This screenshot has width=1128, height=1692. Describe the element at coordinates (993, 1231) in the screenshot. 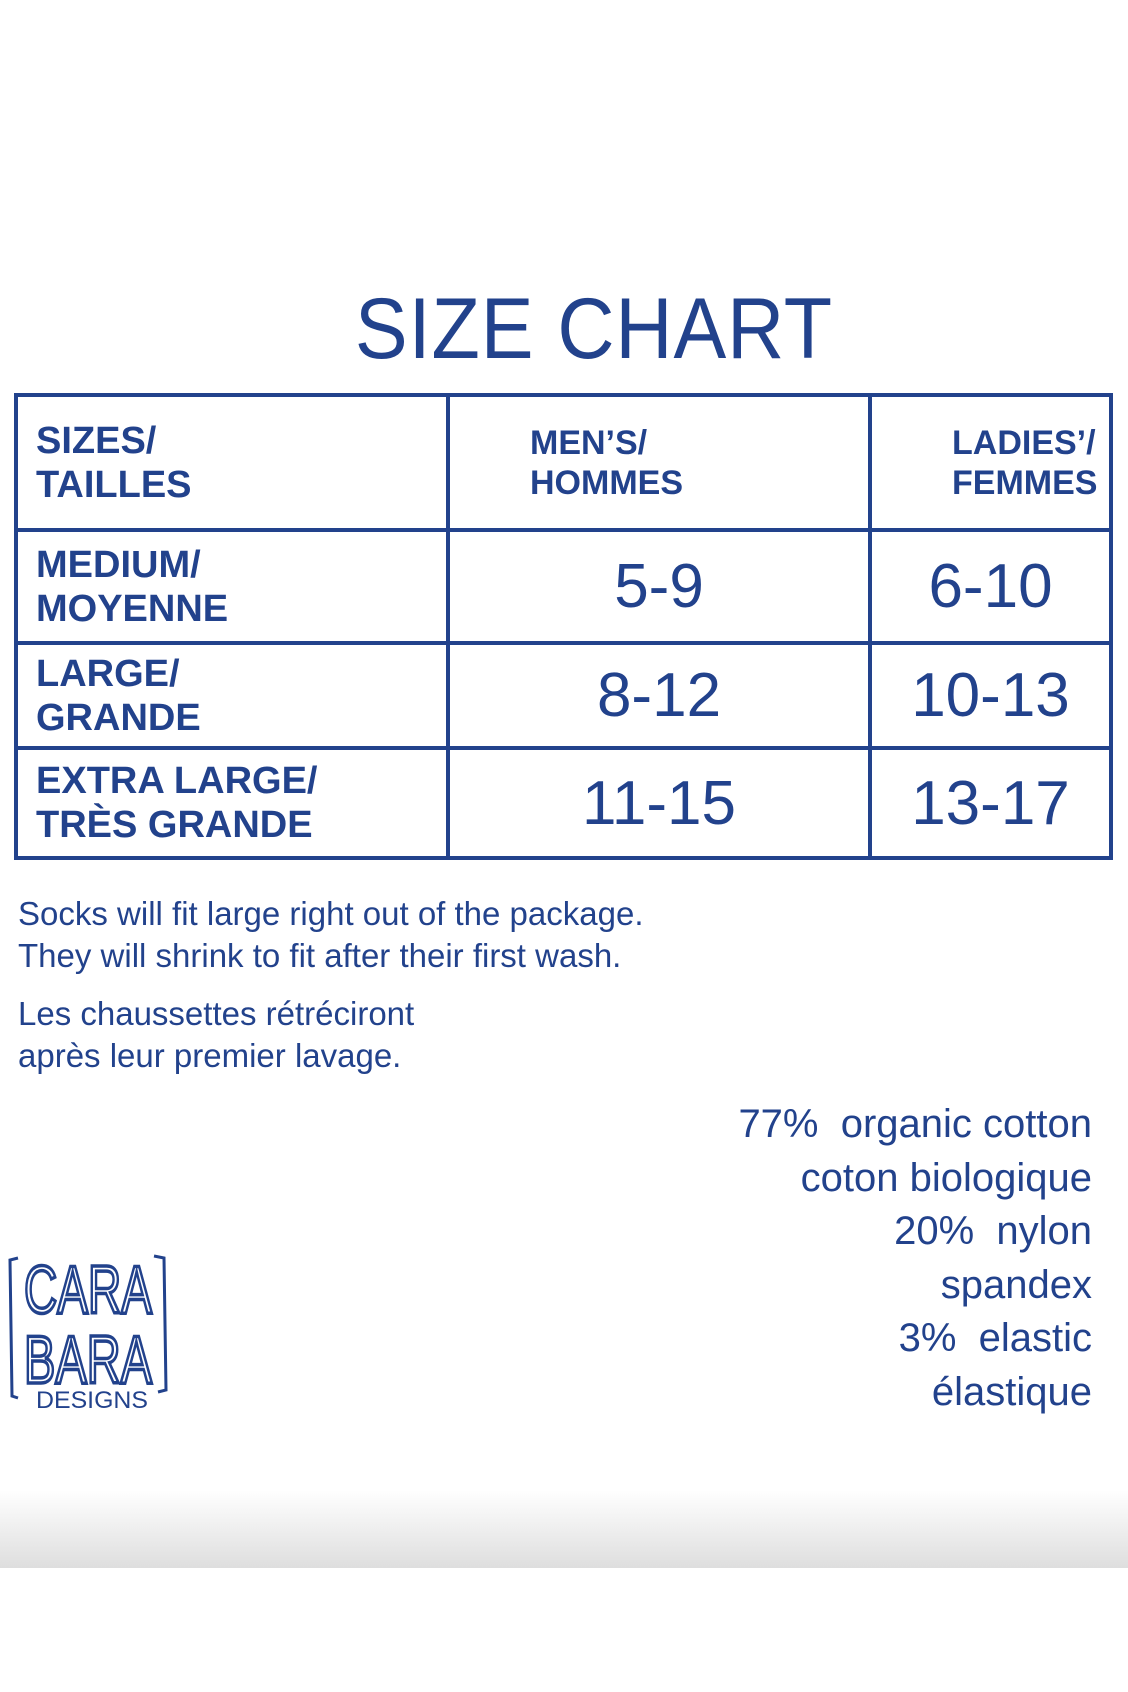

I see `composition-line: 20% nylon` at that location.